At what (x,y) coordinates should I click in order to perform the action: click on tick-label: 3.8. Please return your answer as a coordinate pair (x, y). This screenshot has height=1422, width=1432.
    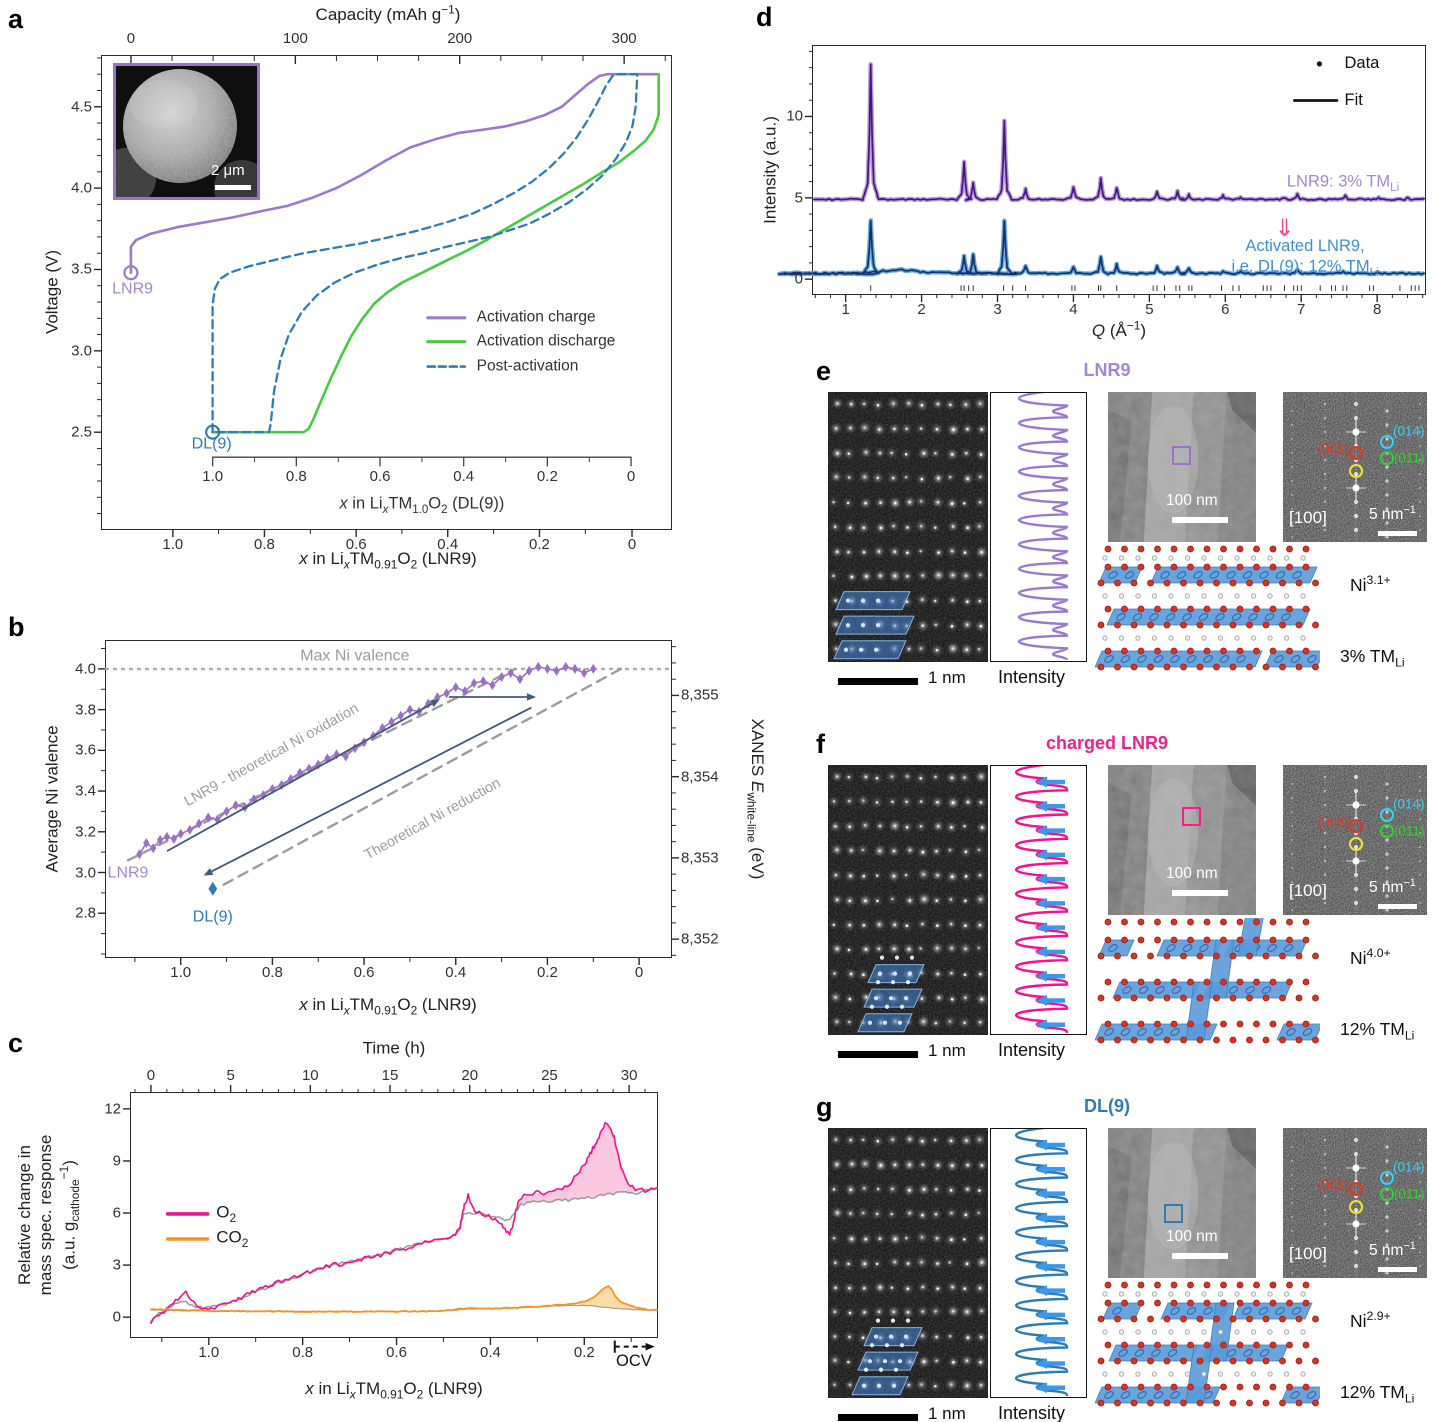
    Looking at the image, I should click on (85, 710).